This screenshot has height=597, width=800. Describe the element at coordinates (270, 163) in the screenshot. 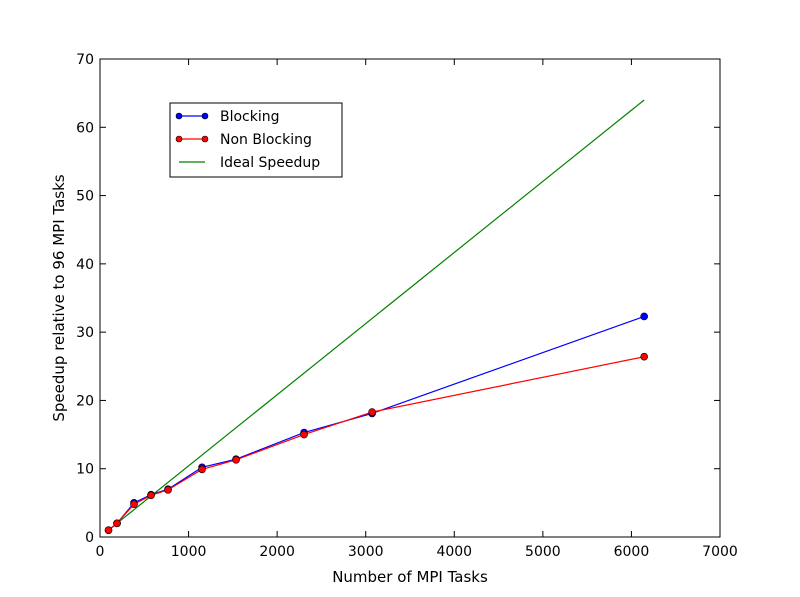

I see `legend-label-ideal-speedup: Ideal Speedup` at that location.